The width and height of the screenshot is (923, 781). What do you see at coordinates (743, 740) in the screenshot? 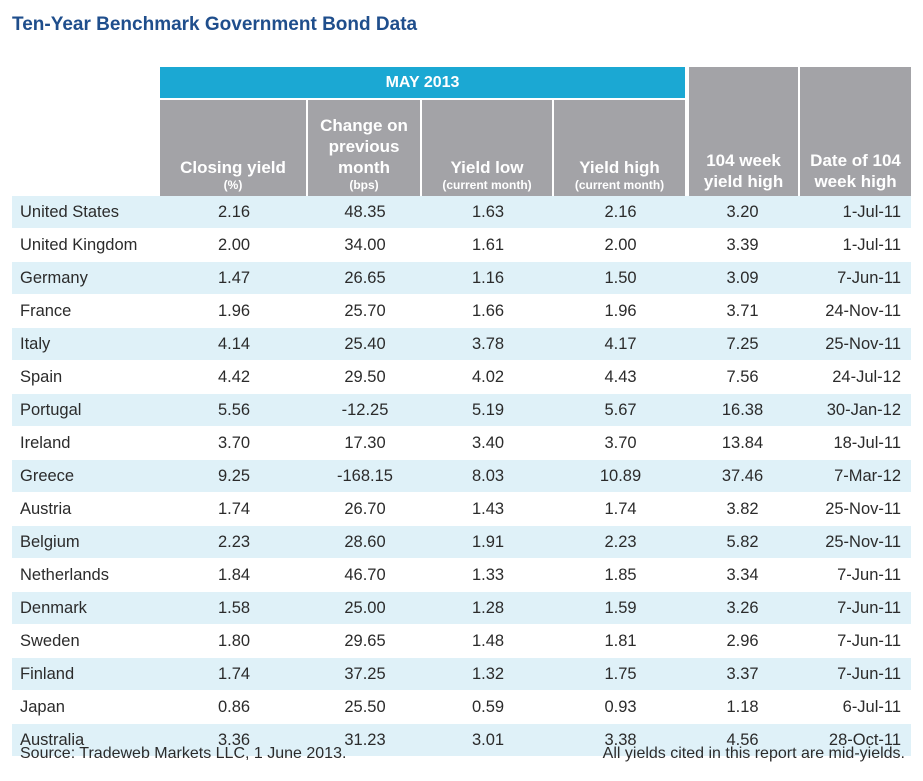
I see `cell-week-104-high: 4.56` at bounding box center [743, 740].